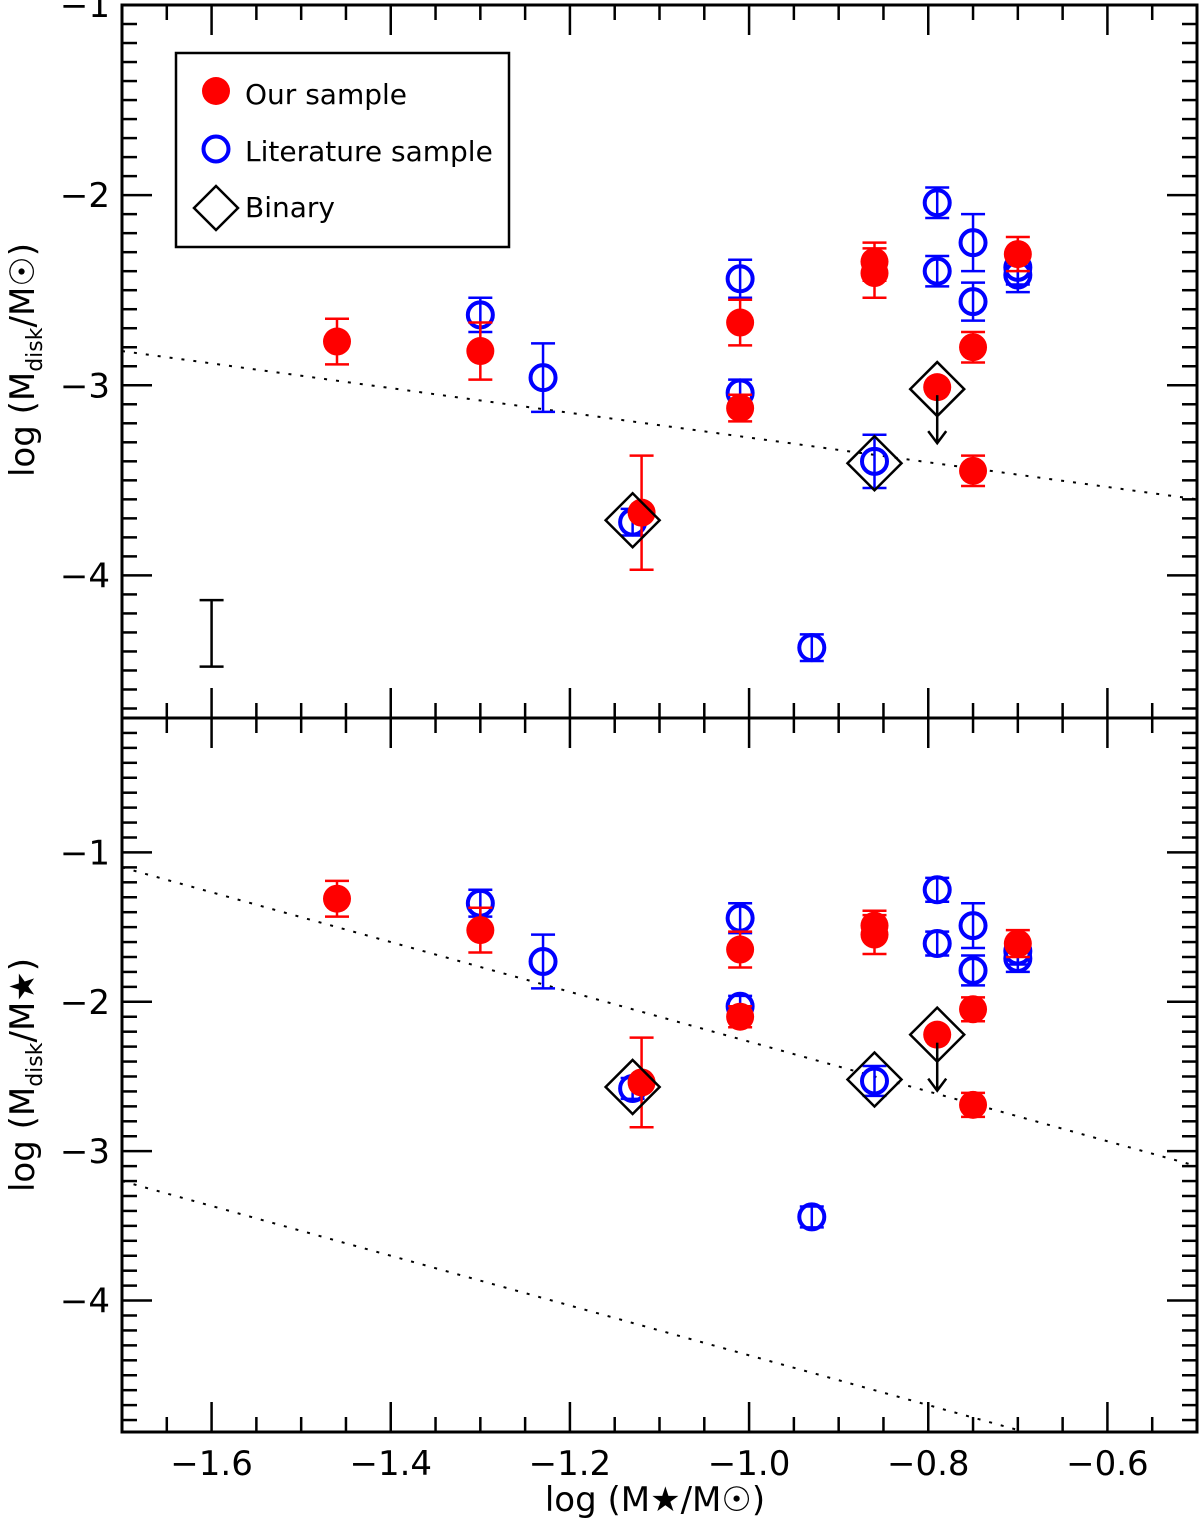 This screenshot has height=1519, width=1200. I want to click on bottom-x-tick-label: −1.6, so click(211, 1464).